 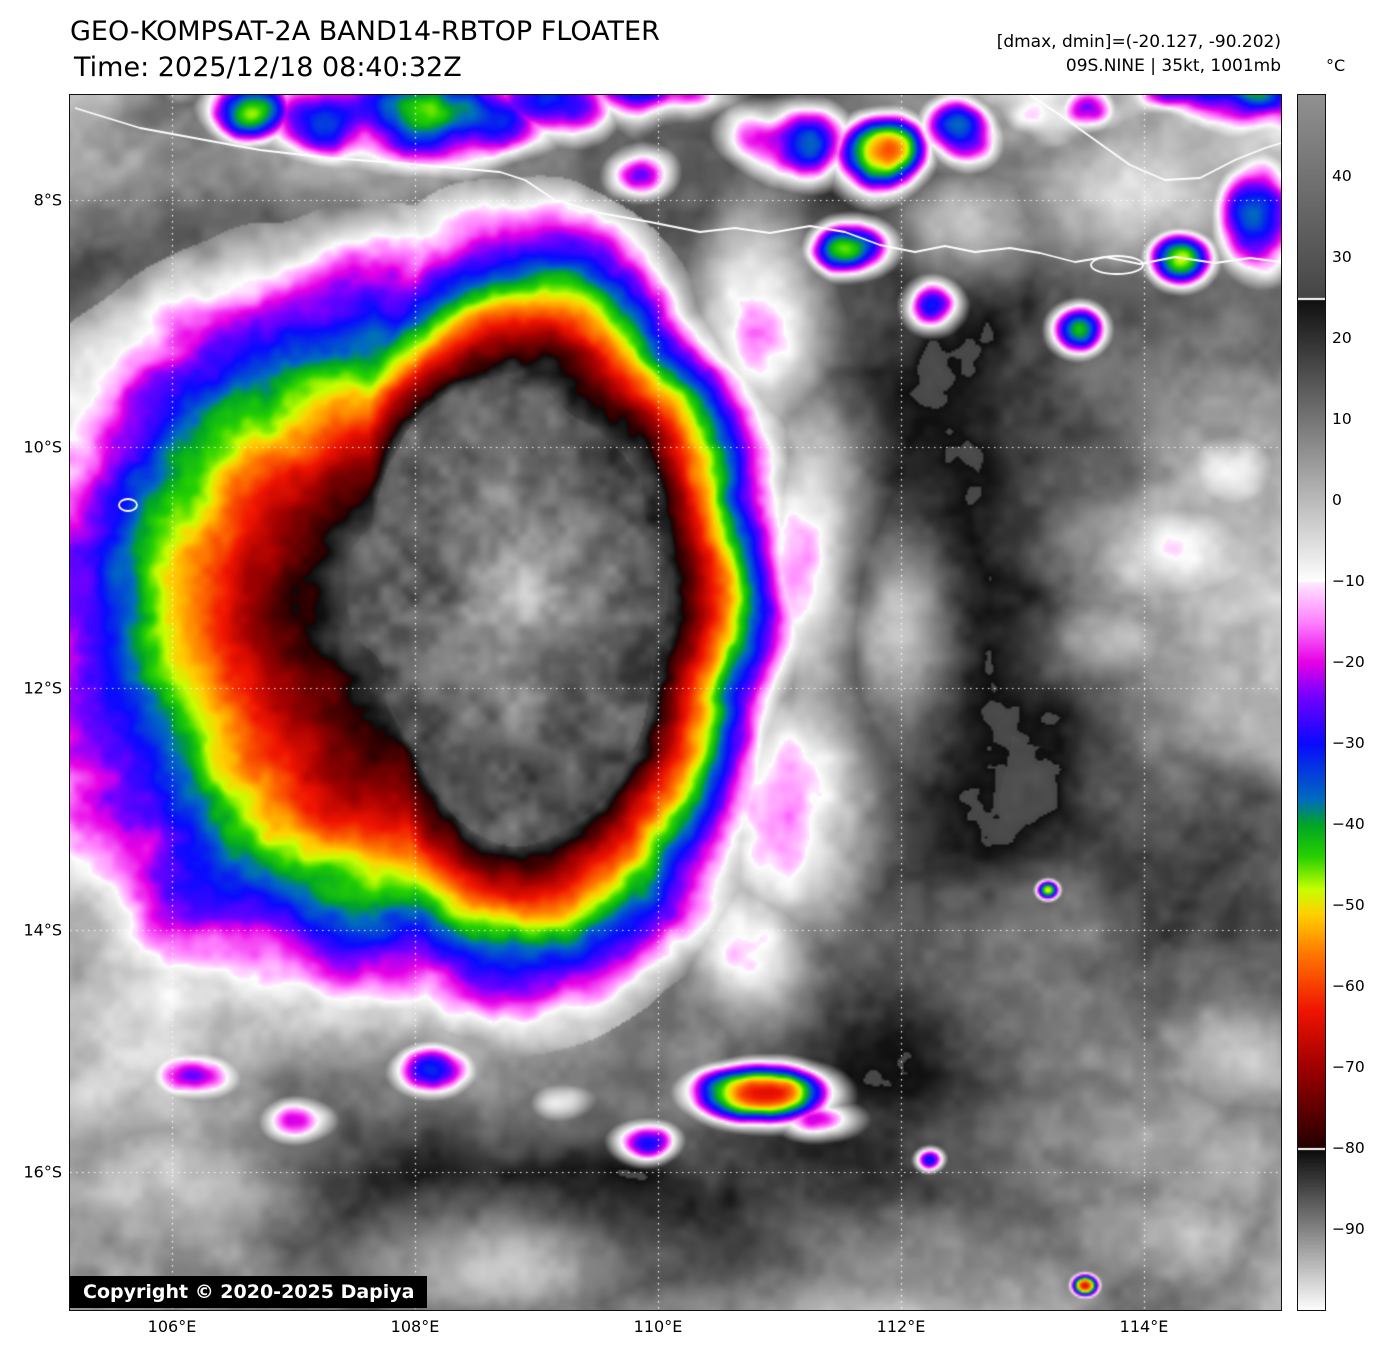 I want to click on lon-tick-label: 112°E, so click(x=901, y=1326).